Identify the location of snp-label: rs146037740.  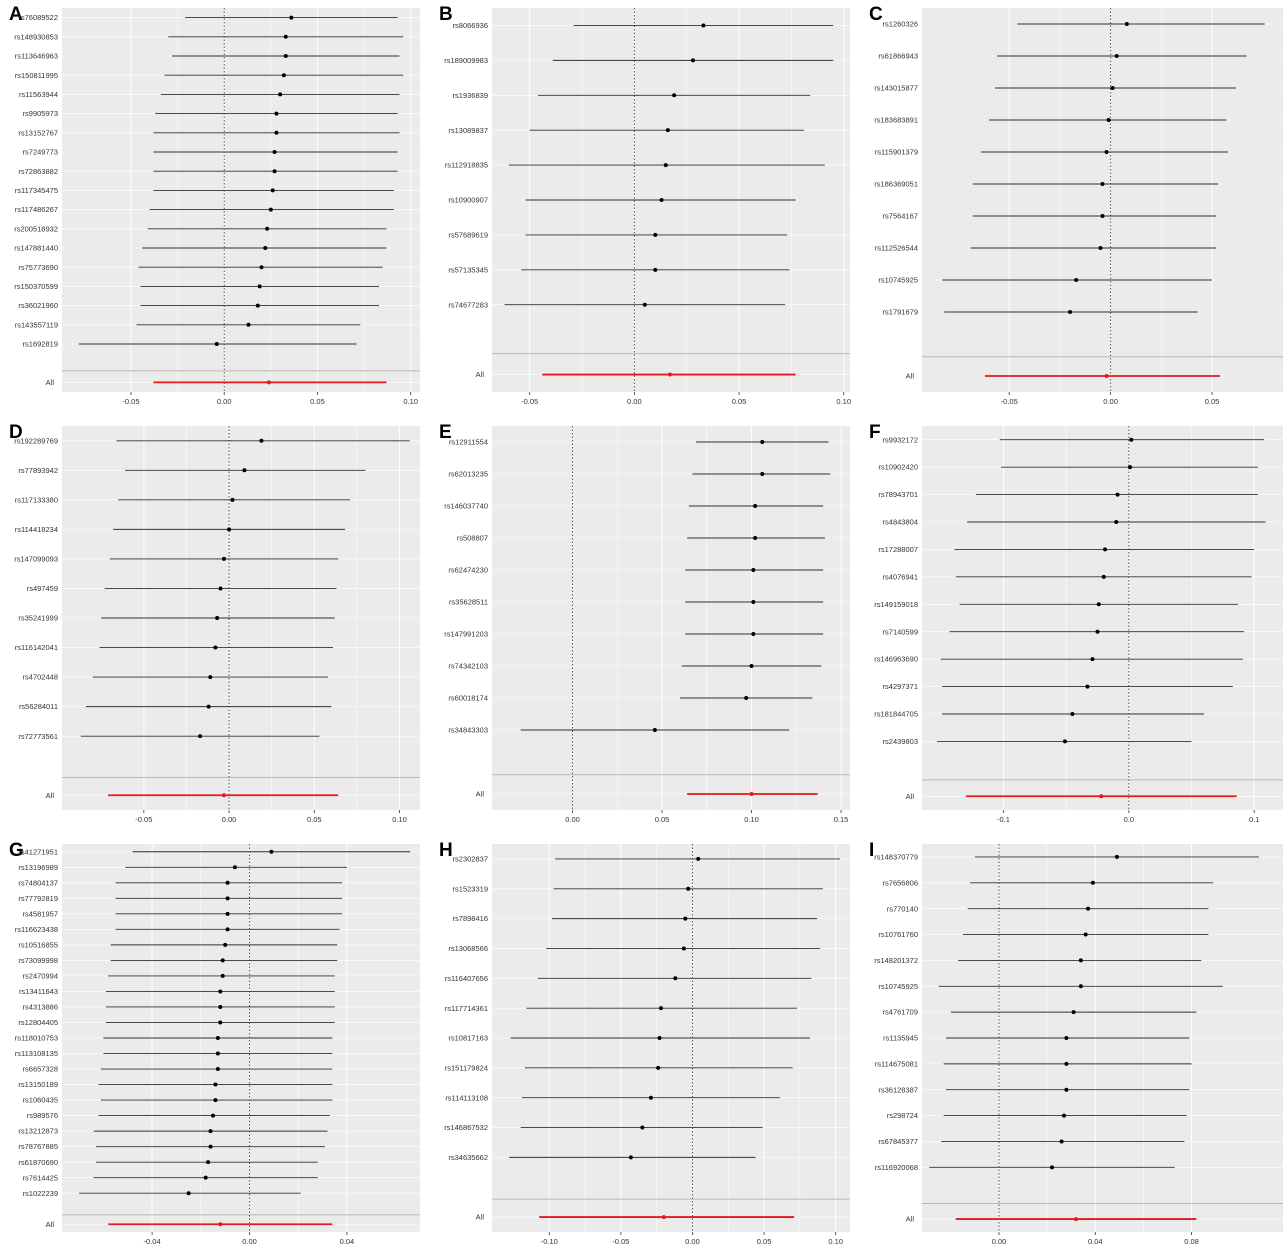
(466, 506).